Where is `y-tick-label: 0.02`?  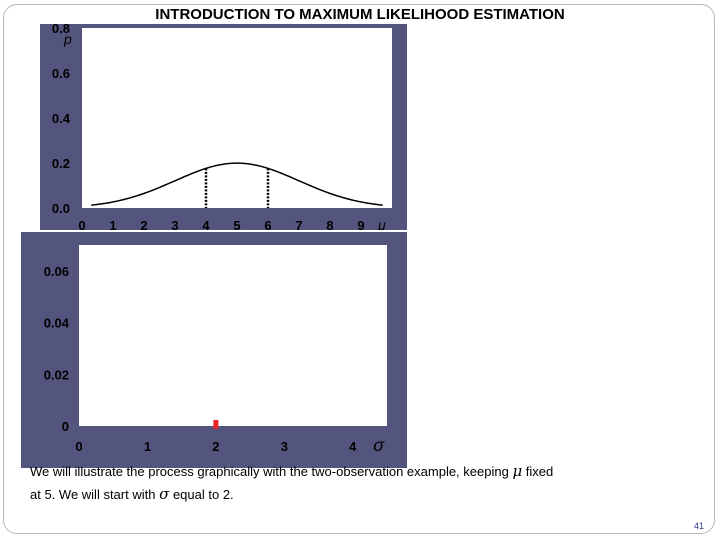 y-tick-label: 0.02 is located at coordinates (56, 374).